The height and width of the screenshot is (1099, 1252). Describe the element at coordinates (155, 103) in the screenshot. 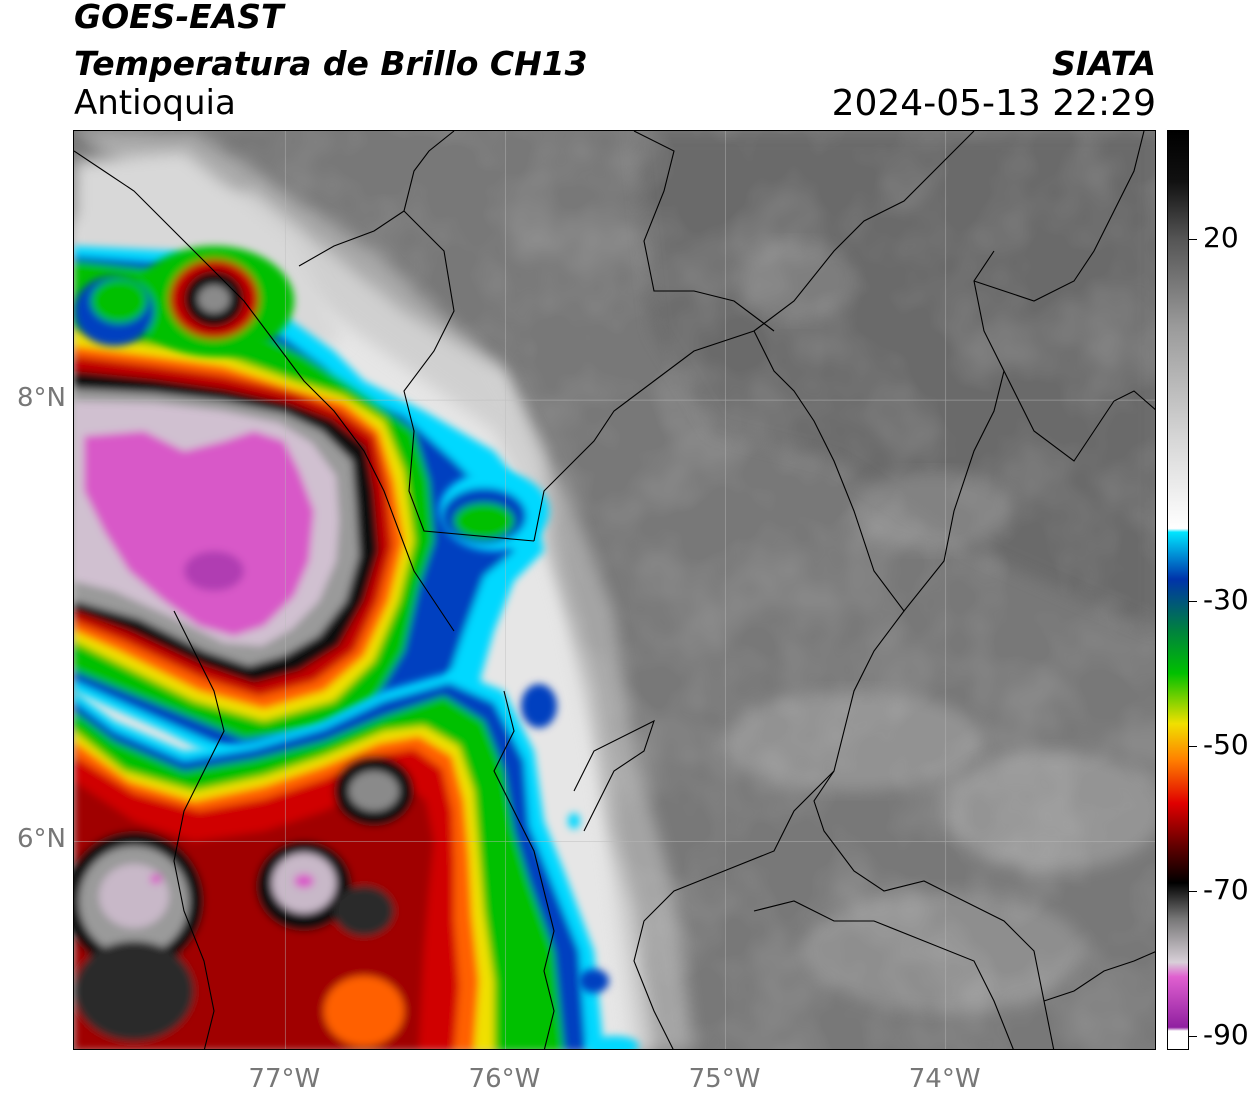

I see `region-label: Antioquia` at that location.